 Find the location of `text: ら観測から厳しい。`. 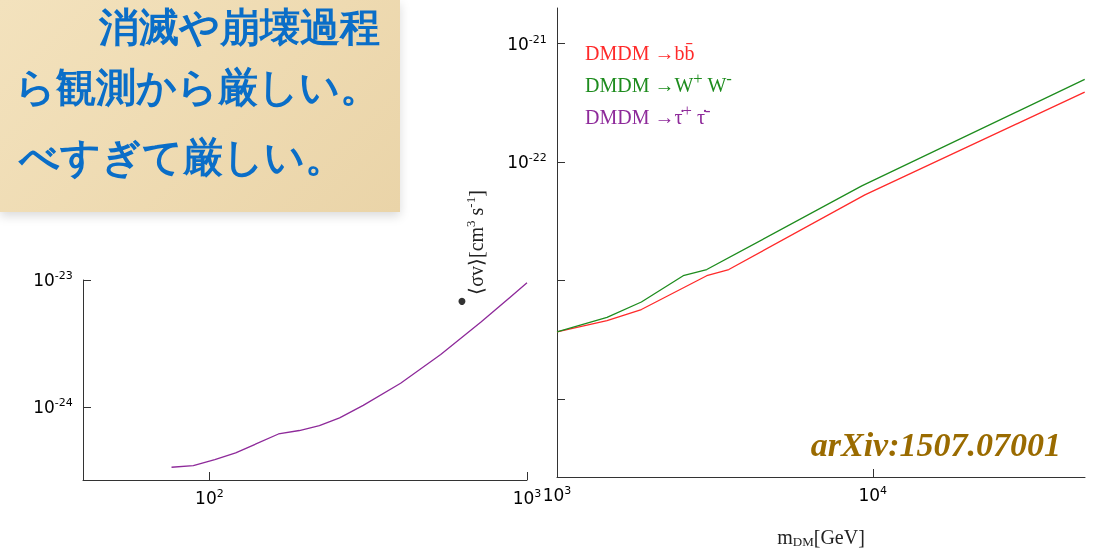

text: ら観測から厳しい。 is located at coordinates (197, 87).